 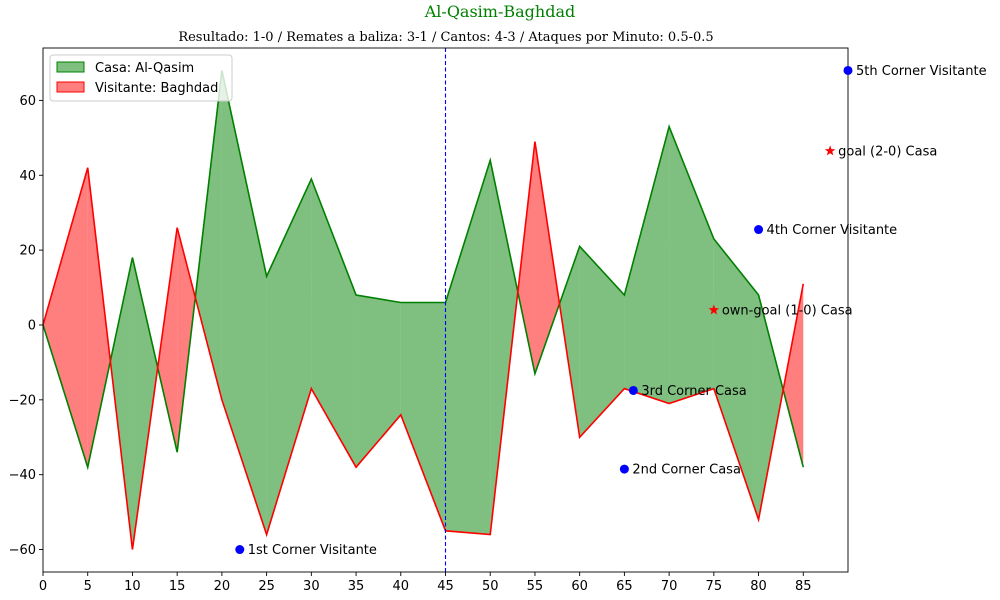 I want to click on x-tick-label: 5, so click(x=88, y=586).